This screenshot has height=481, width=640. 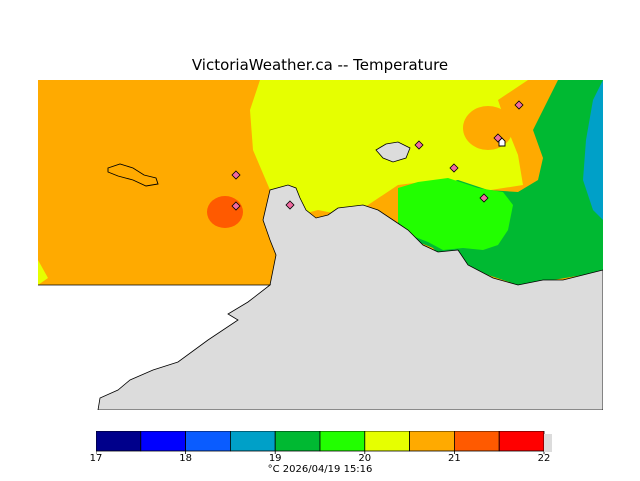 I want to click on inlet, so click(x=393, y=152).